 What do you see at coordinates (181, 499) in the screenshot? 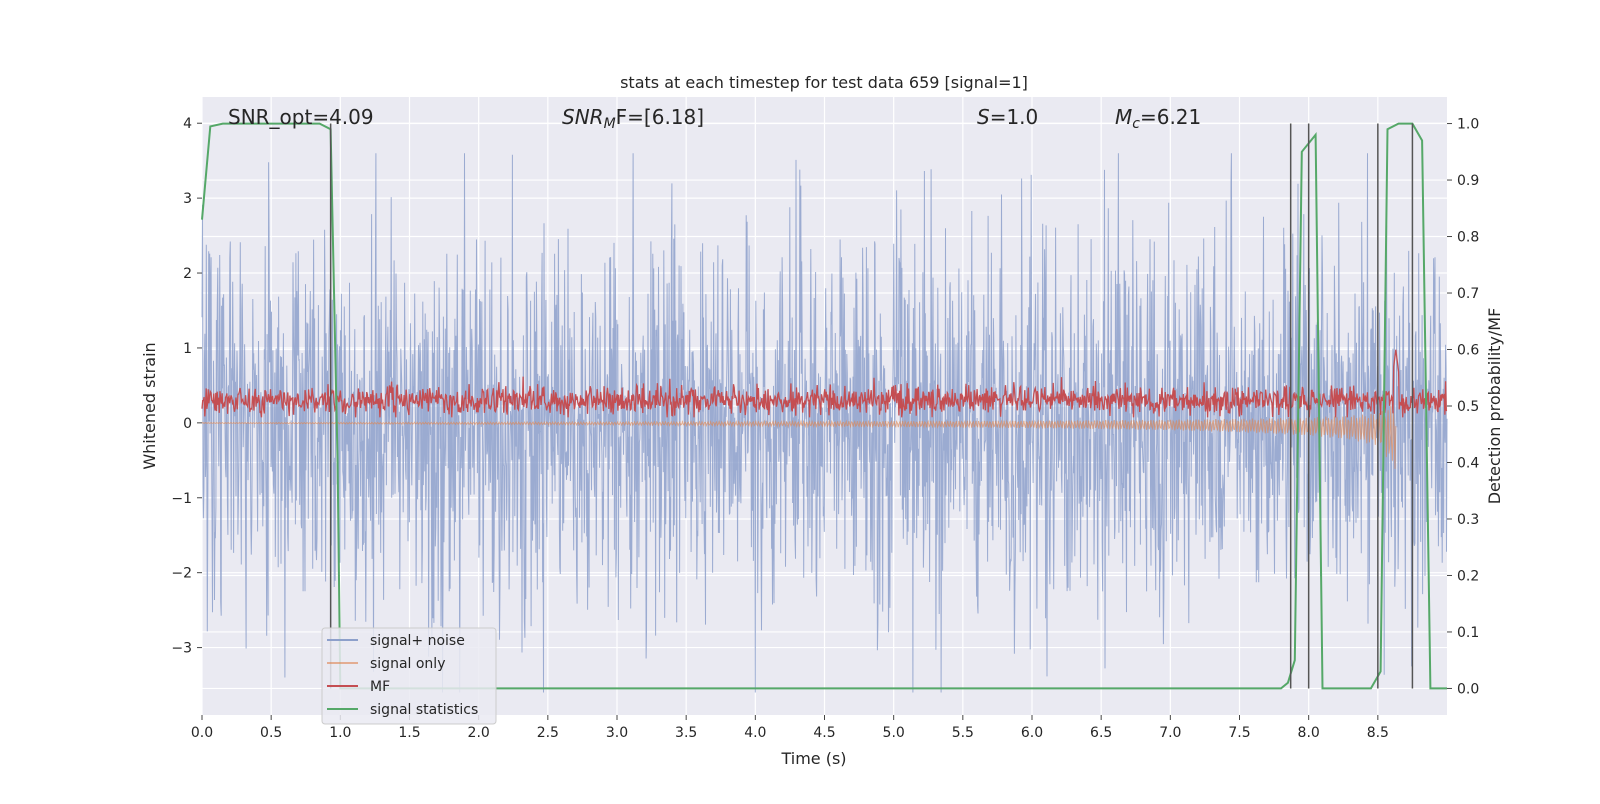
I see `y-tick-label: −1` at bounding box center [181, 499].